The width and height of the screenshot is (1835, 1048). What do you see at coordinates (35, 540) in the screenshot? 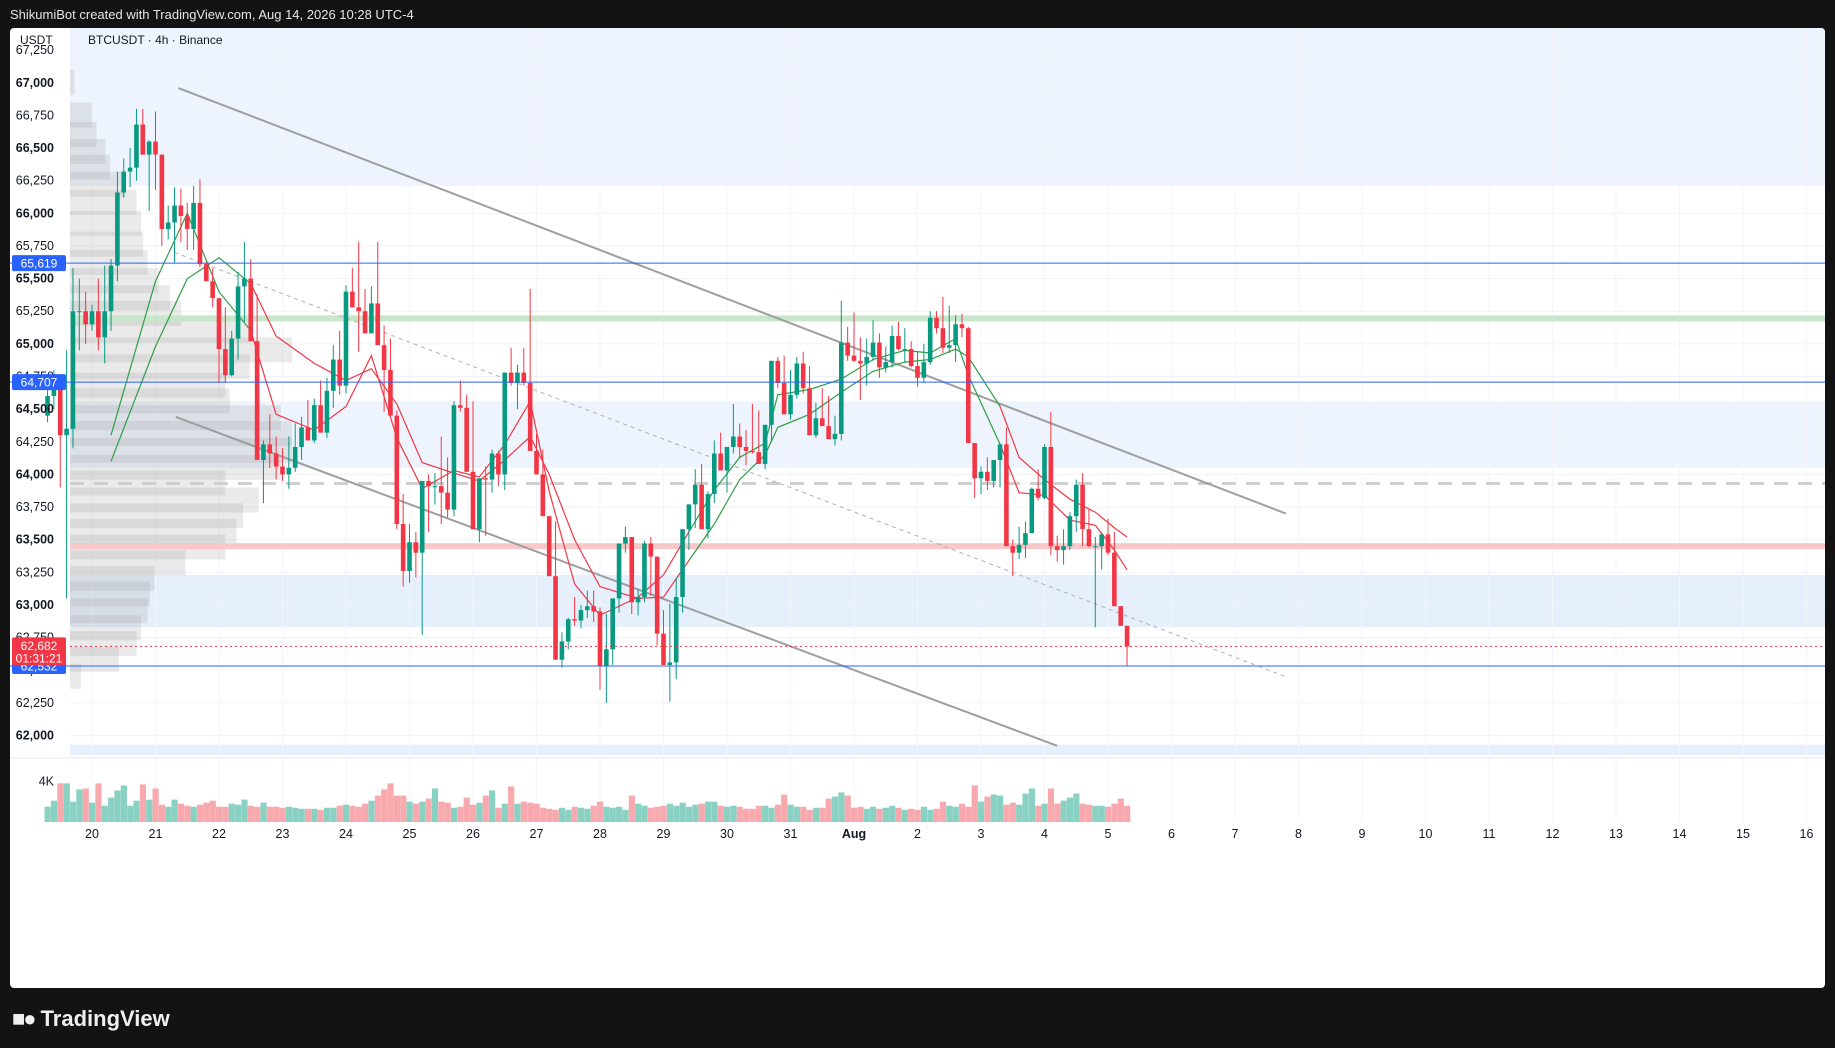
I see `y-tick-label: 63,500` at bounding box center [35, 540].